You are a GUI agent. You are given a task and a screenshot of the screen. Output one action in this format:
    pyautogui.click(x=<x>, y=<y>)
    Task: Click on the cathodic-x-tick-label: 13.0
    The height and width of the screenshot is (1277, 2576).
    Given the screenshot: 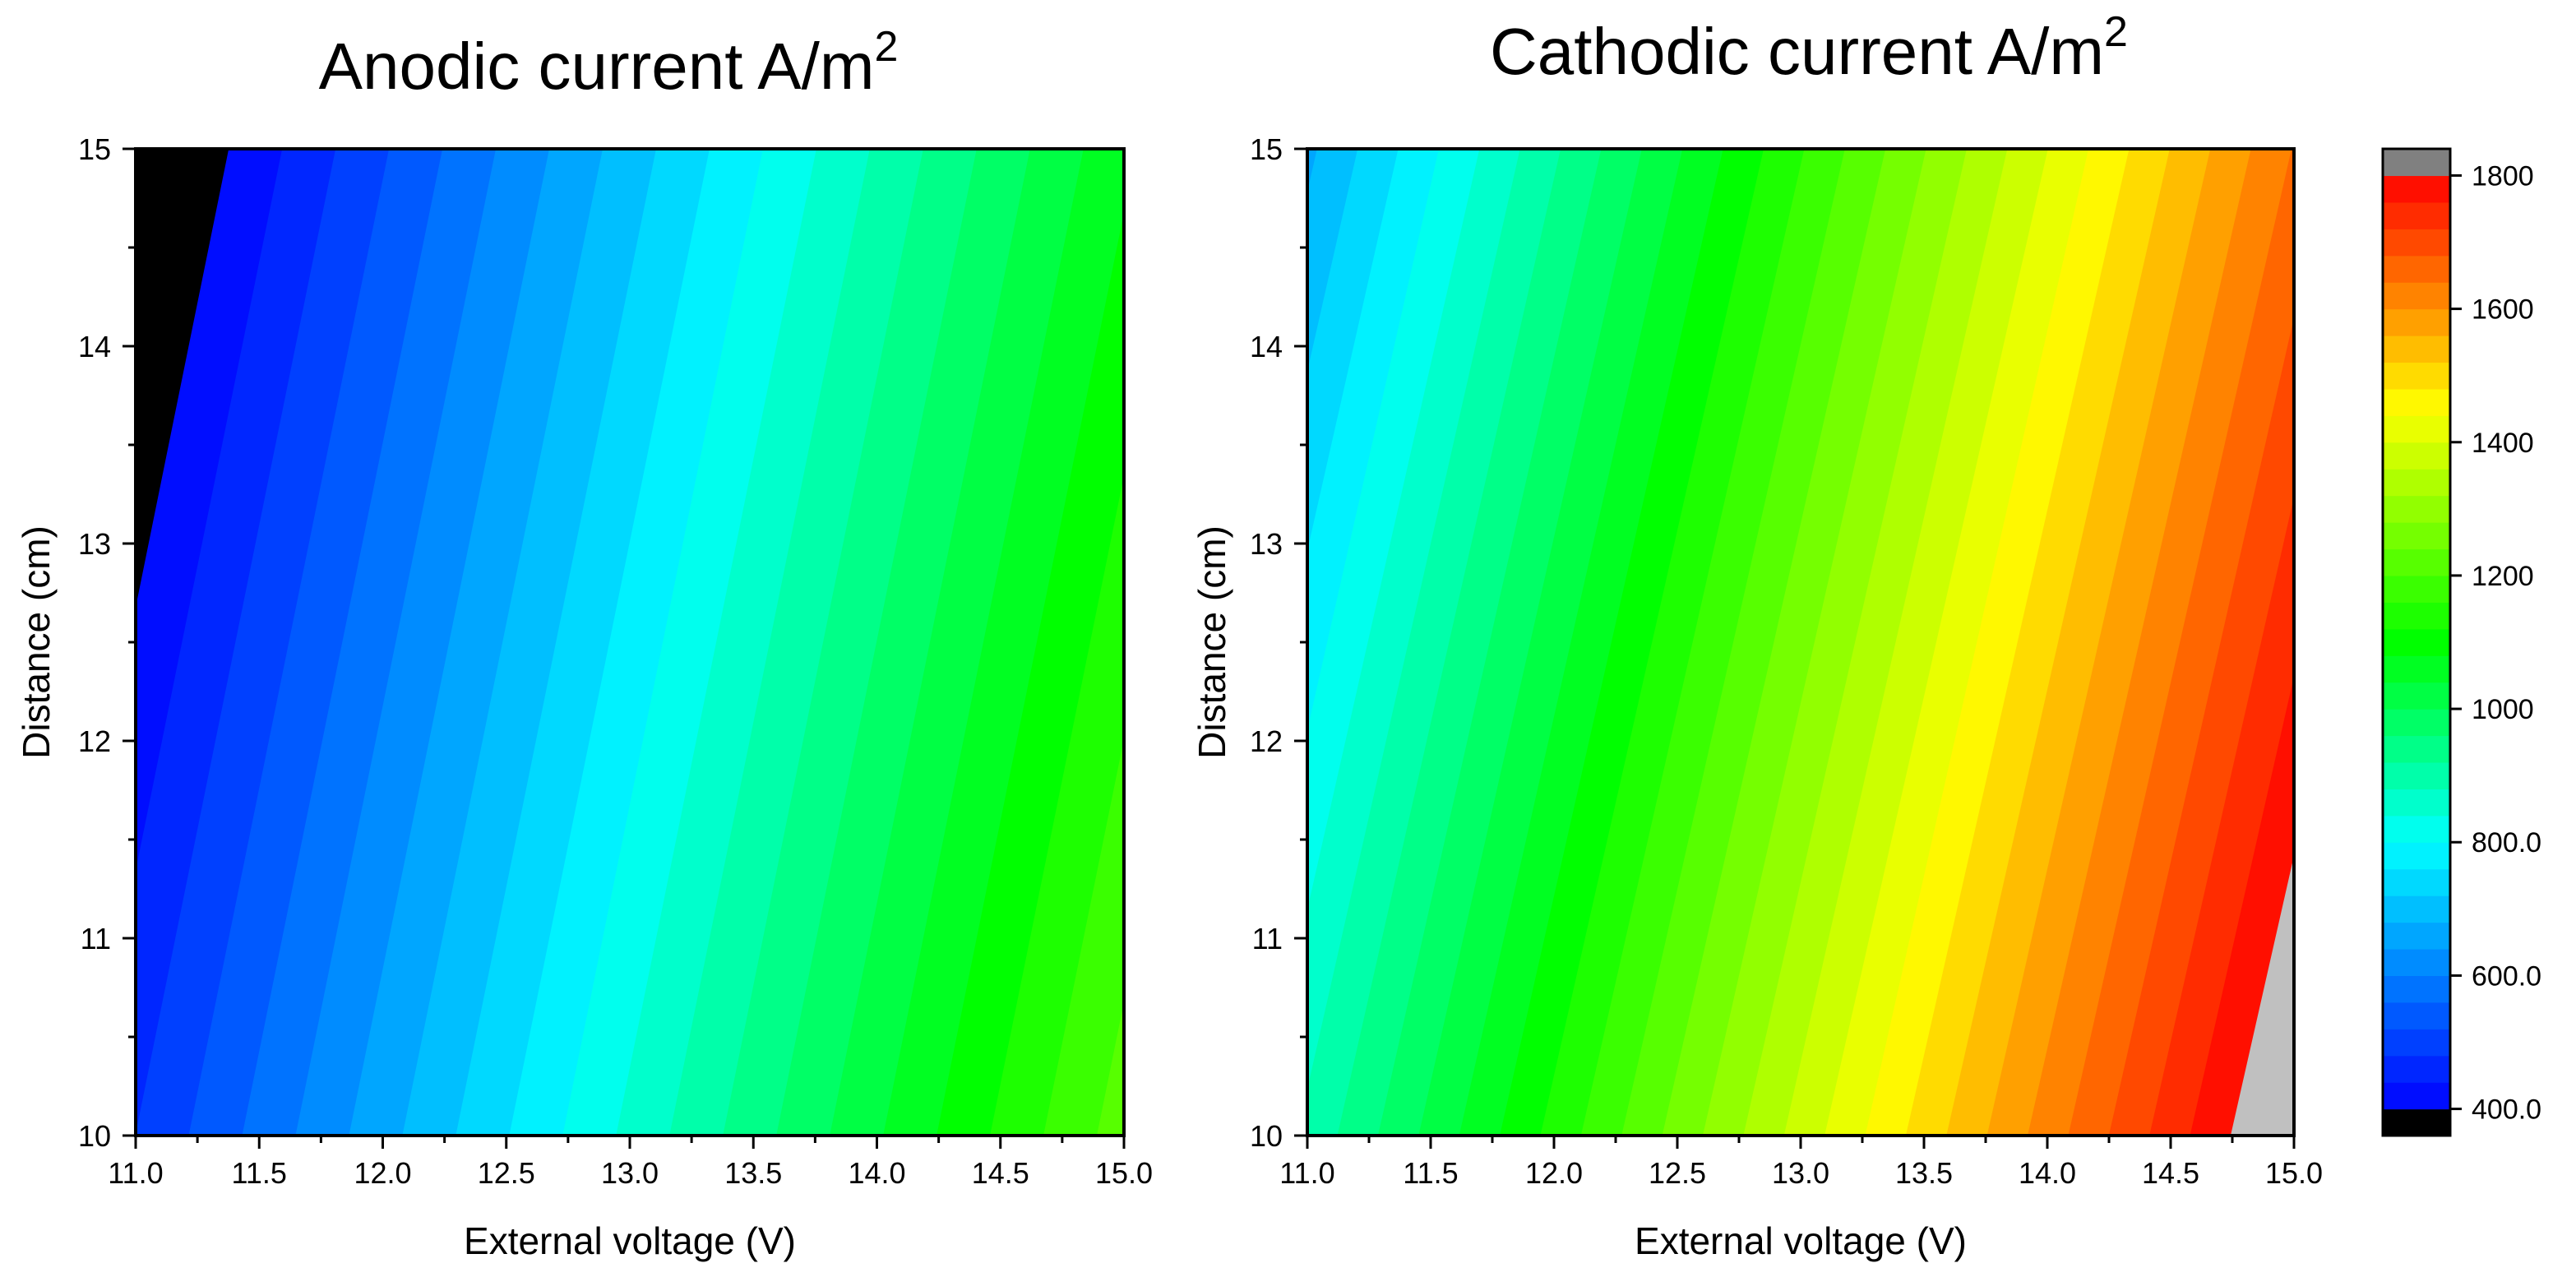 What is the action you would take?
    pyautogui.click(x=1800, y=1173)
    